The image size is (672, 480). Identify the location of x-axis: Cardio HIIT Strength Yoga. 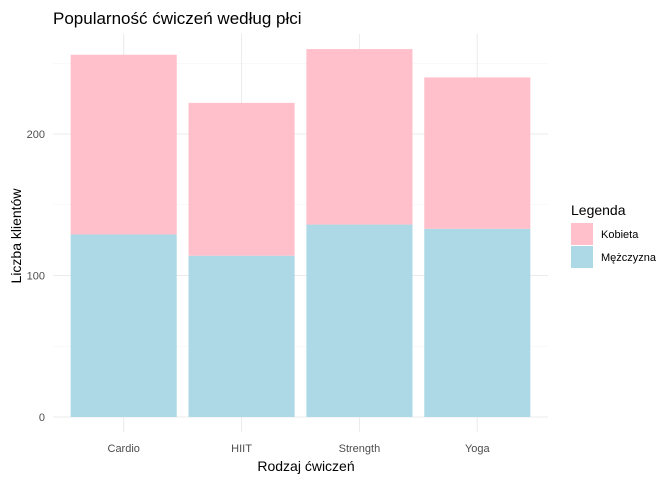
(299, 449).